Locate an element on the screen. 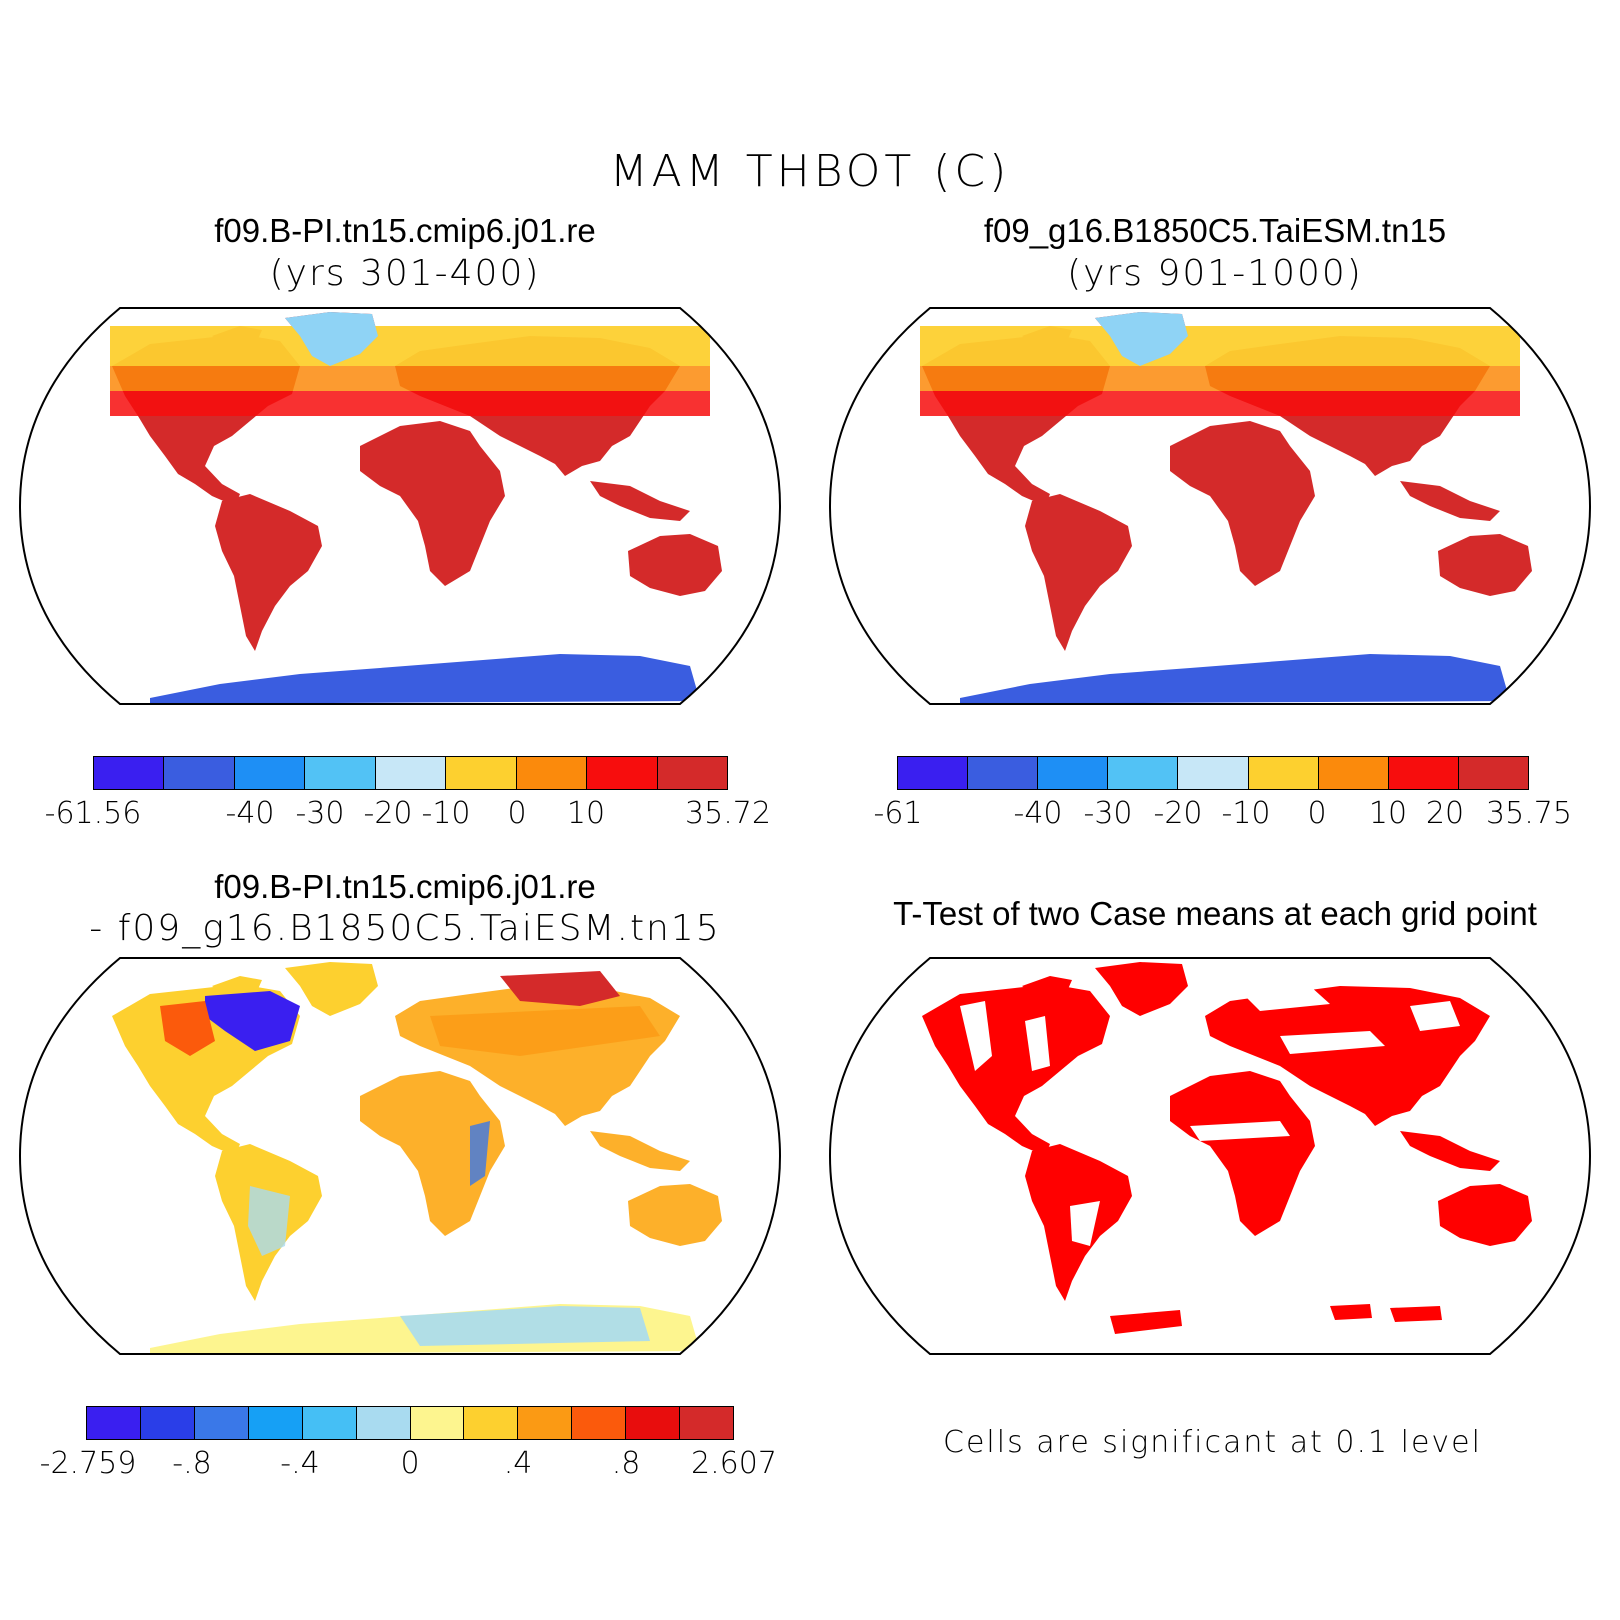  panel-2-colorbar is located at coordinates (1213, 773).